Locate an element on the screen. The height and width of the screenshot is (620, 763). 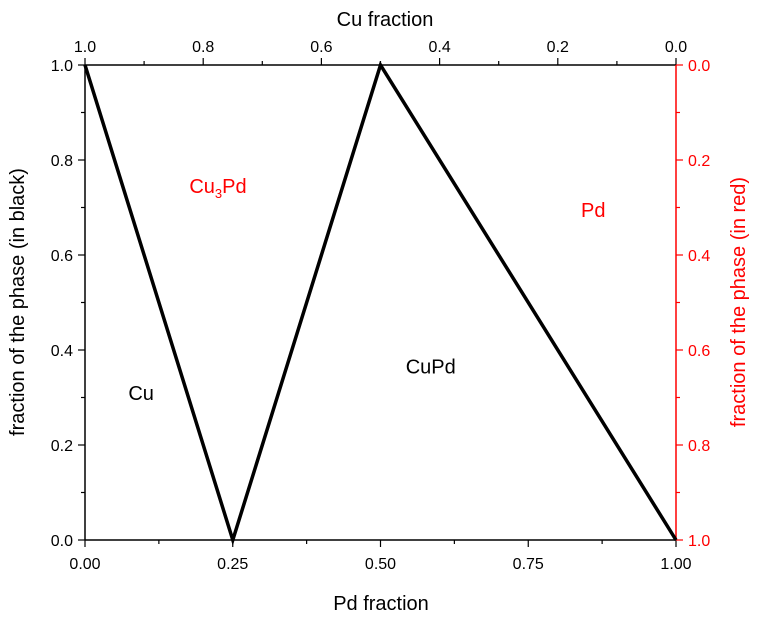
y-tick-label: 1.0 is located at coordinates (62, 66).